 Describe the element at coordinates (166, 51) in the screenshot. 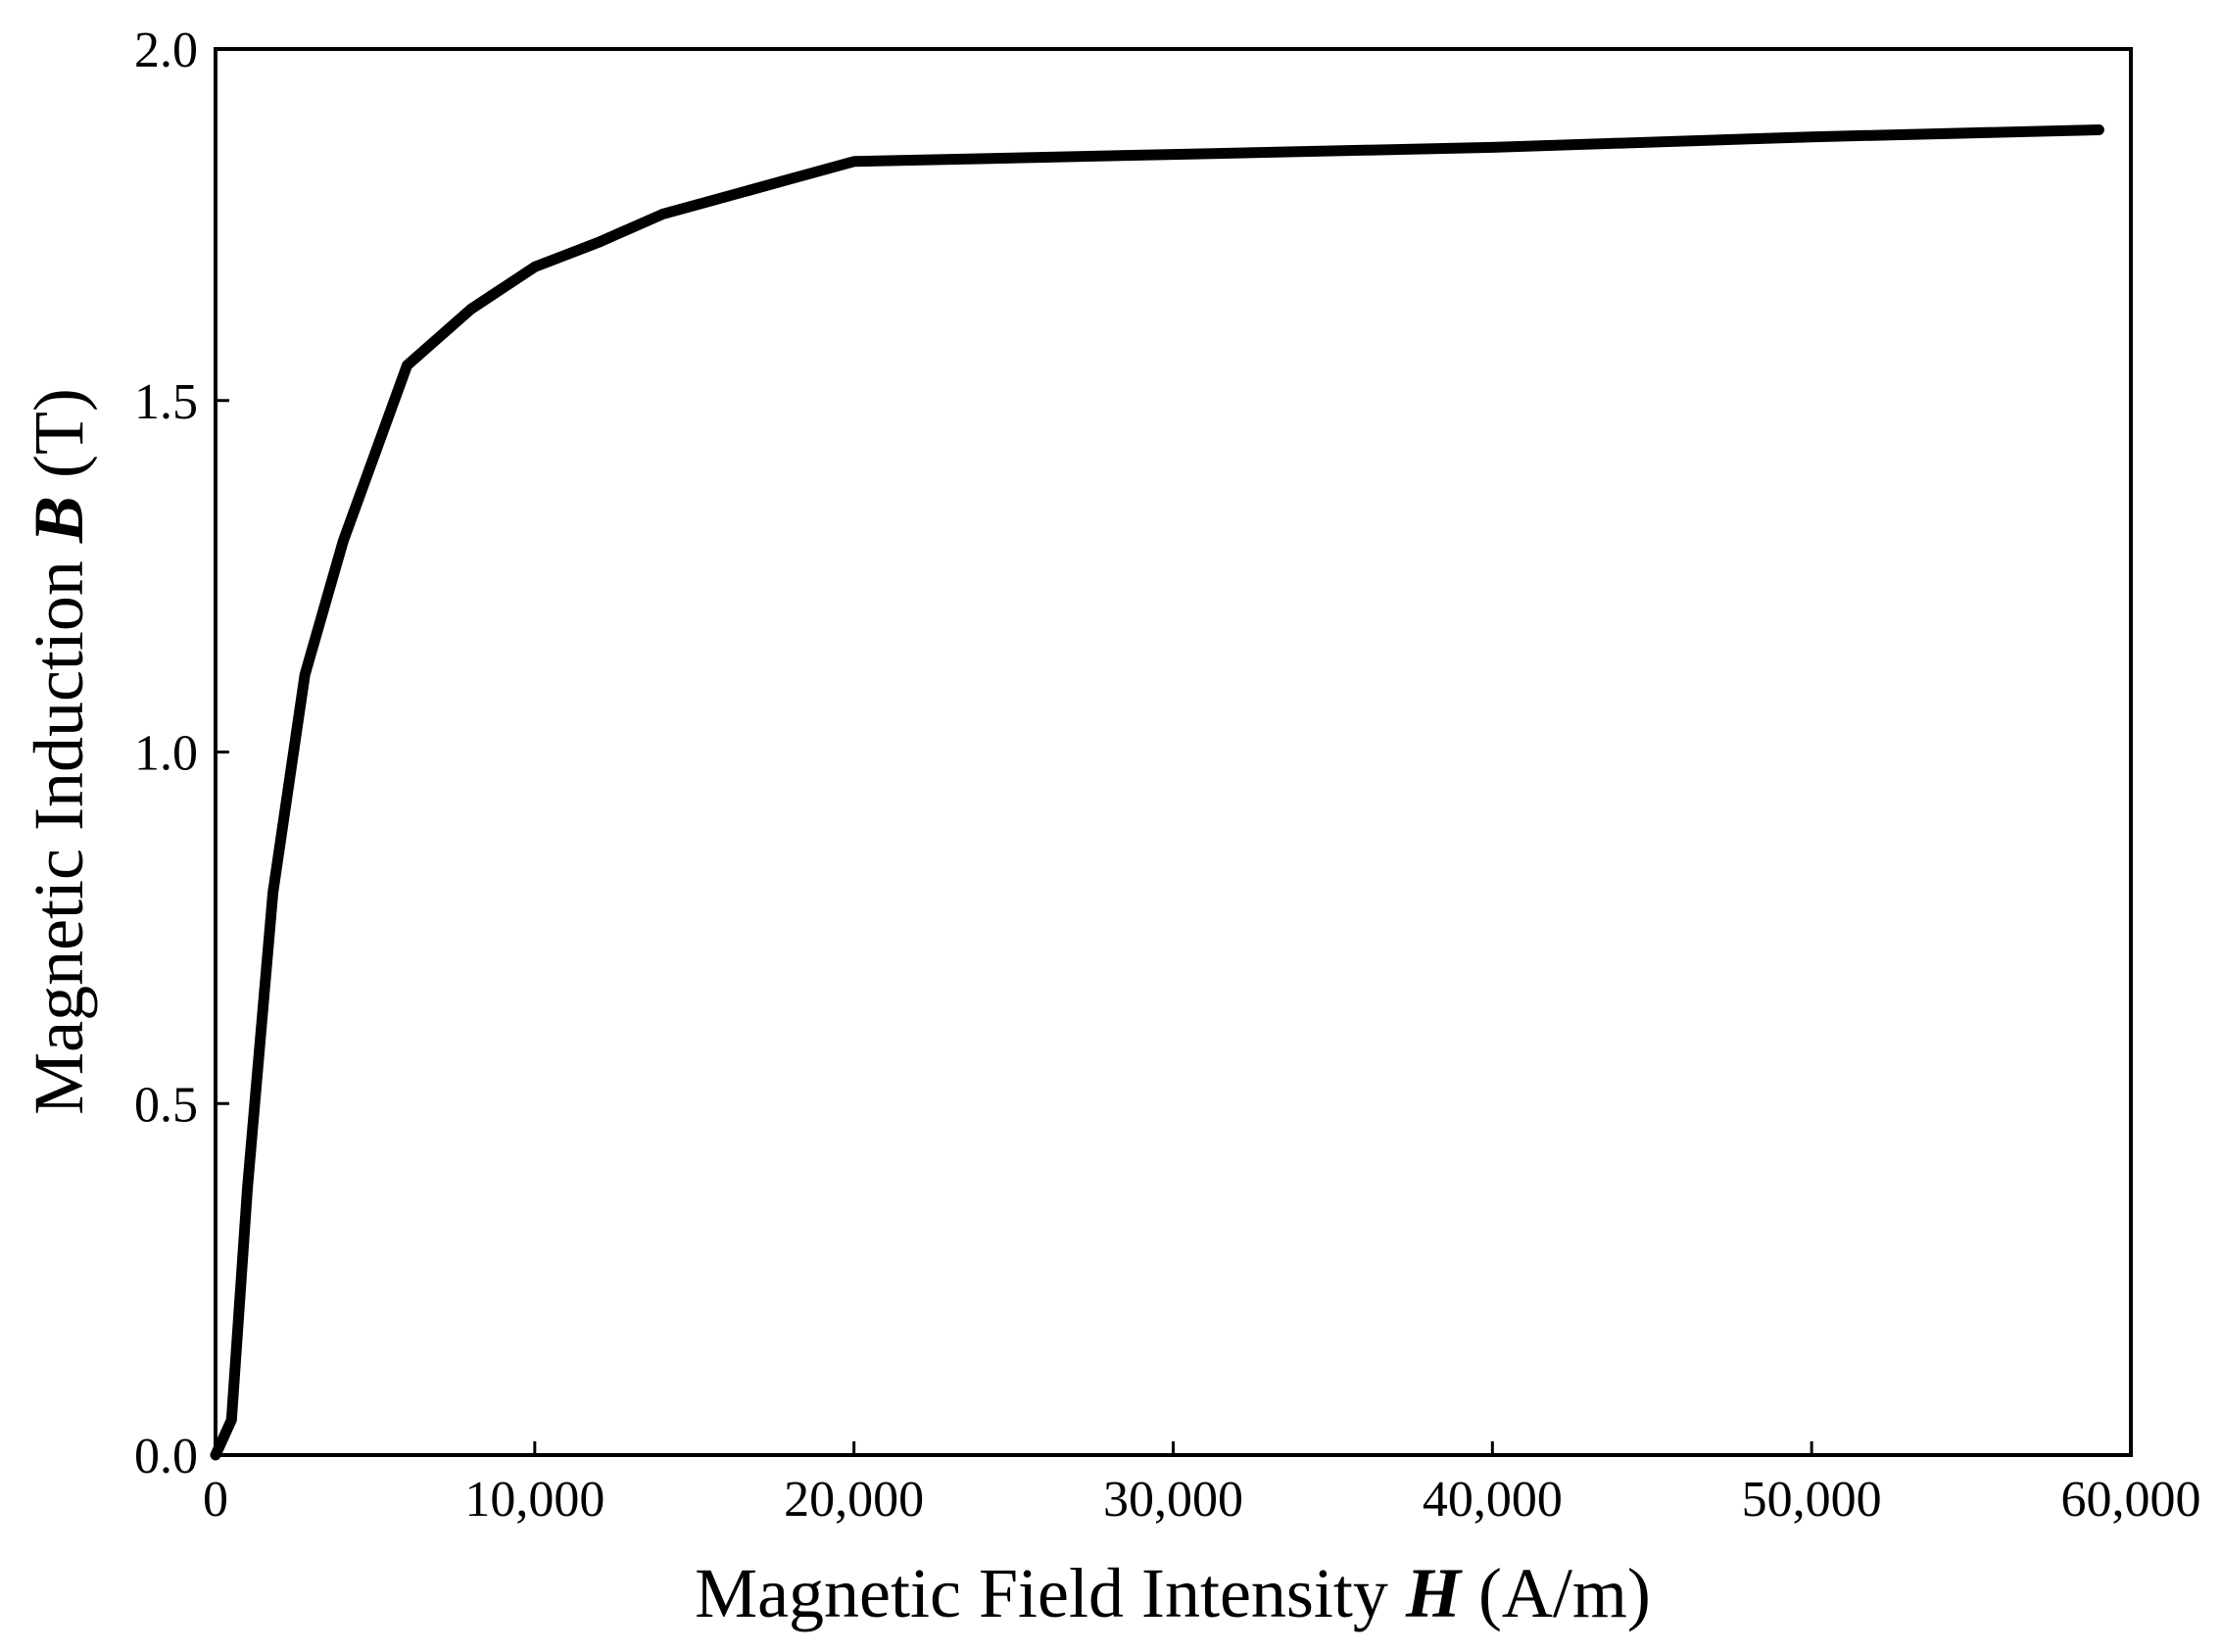

I see `y-tick-label: 2.0` at that location.